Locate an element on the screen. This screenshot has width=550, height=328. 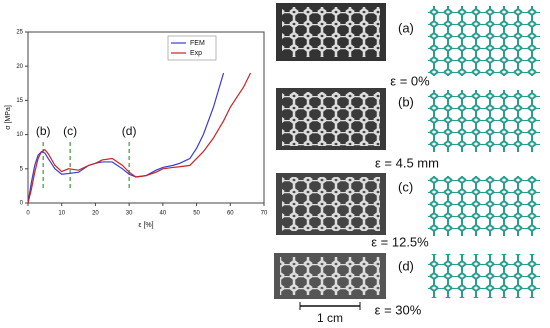
annotation-label: (c) is located at coordinates (70, 131).